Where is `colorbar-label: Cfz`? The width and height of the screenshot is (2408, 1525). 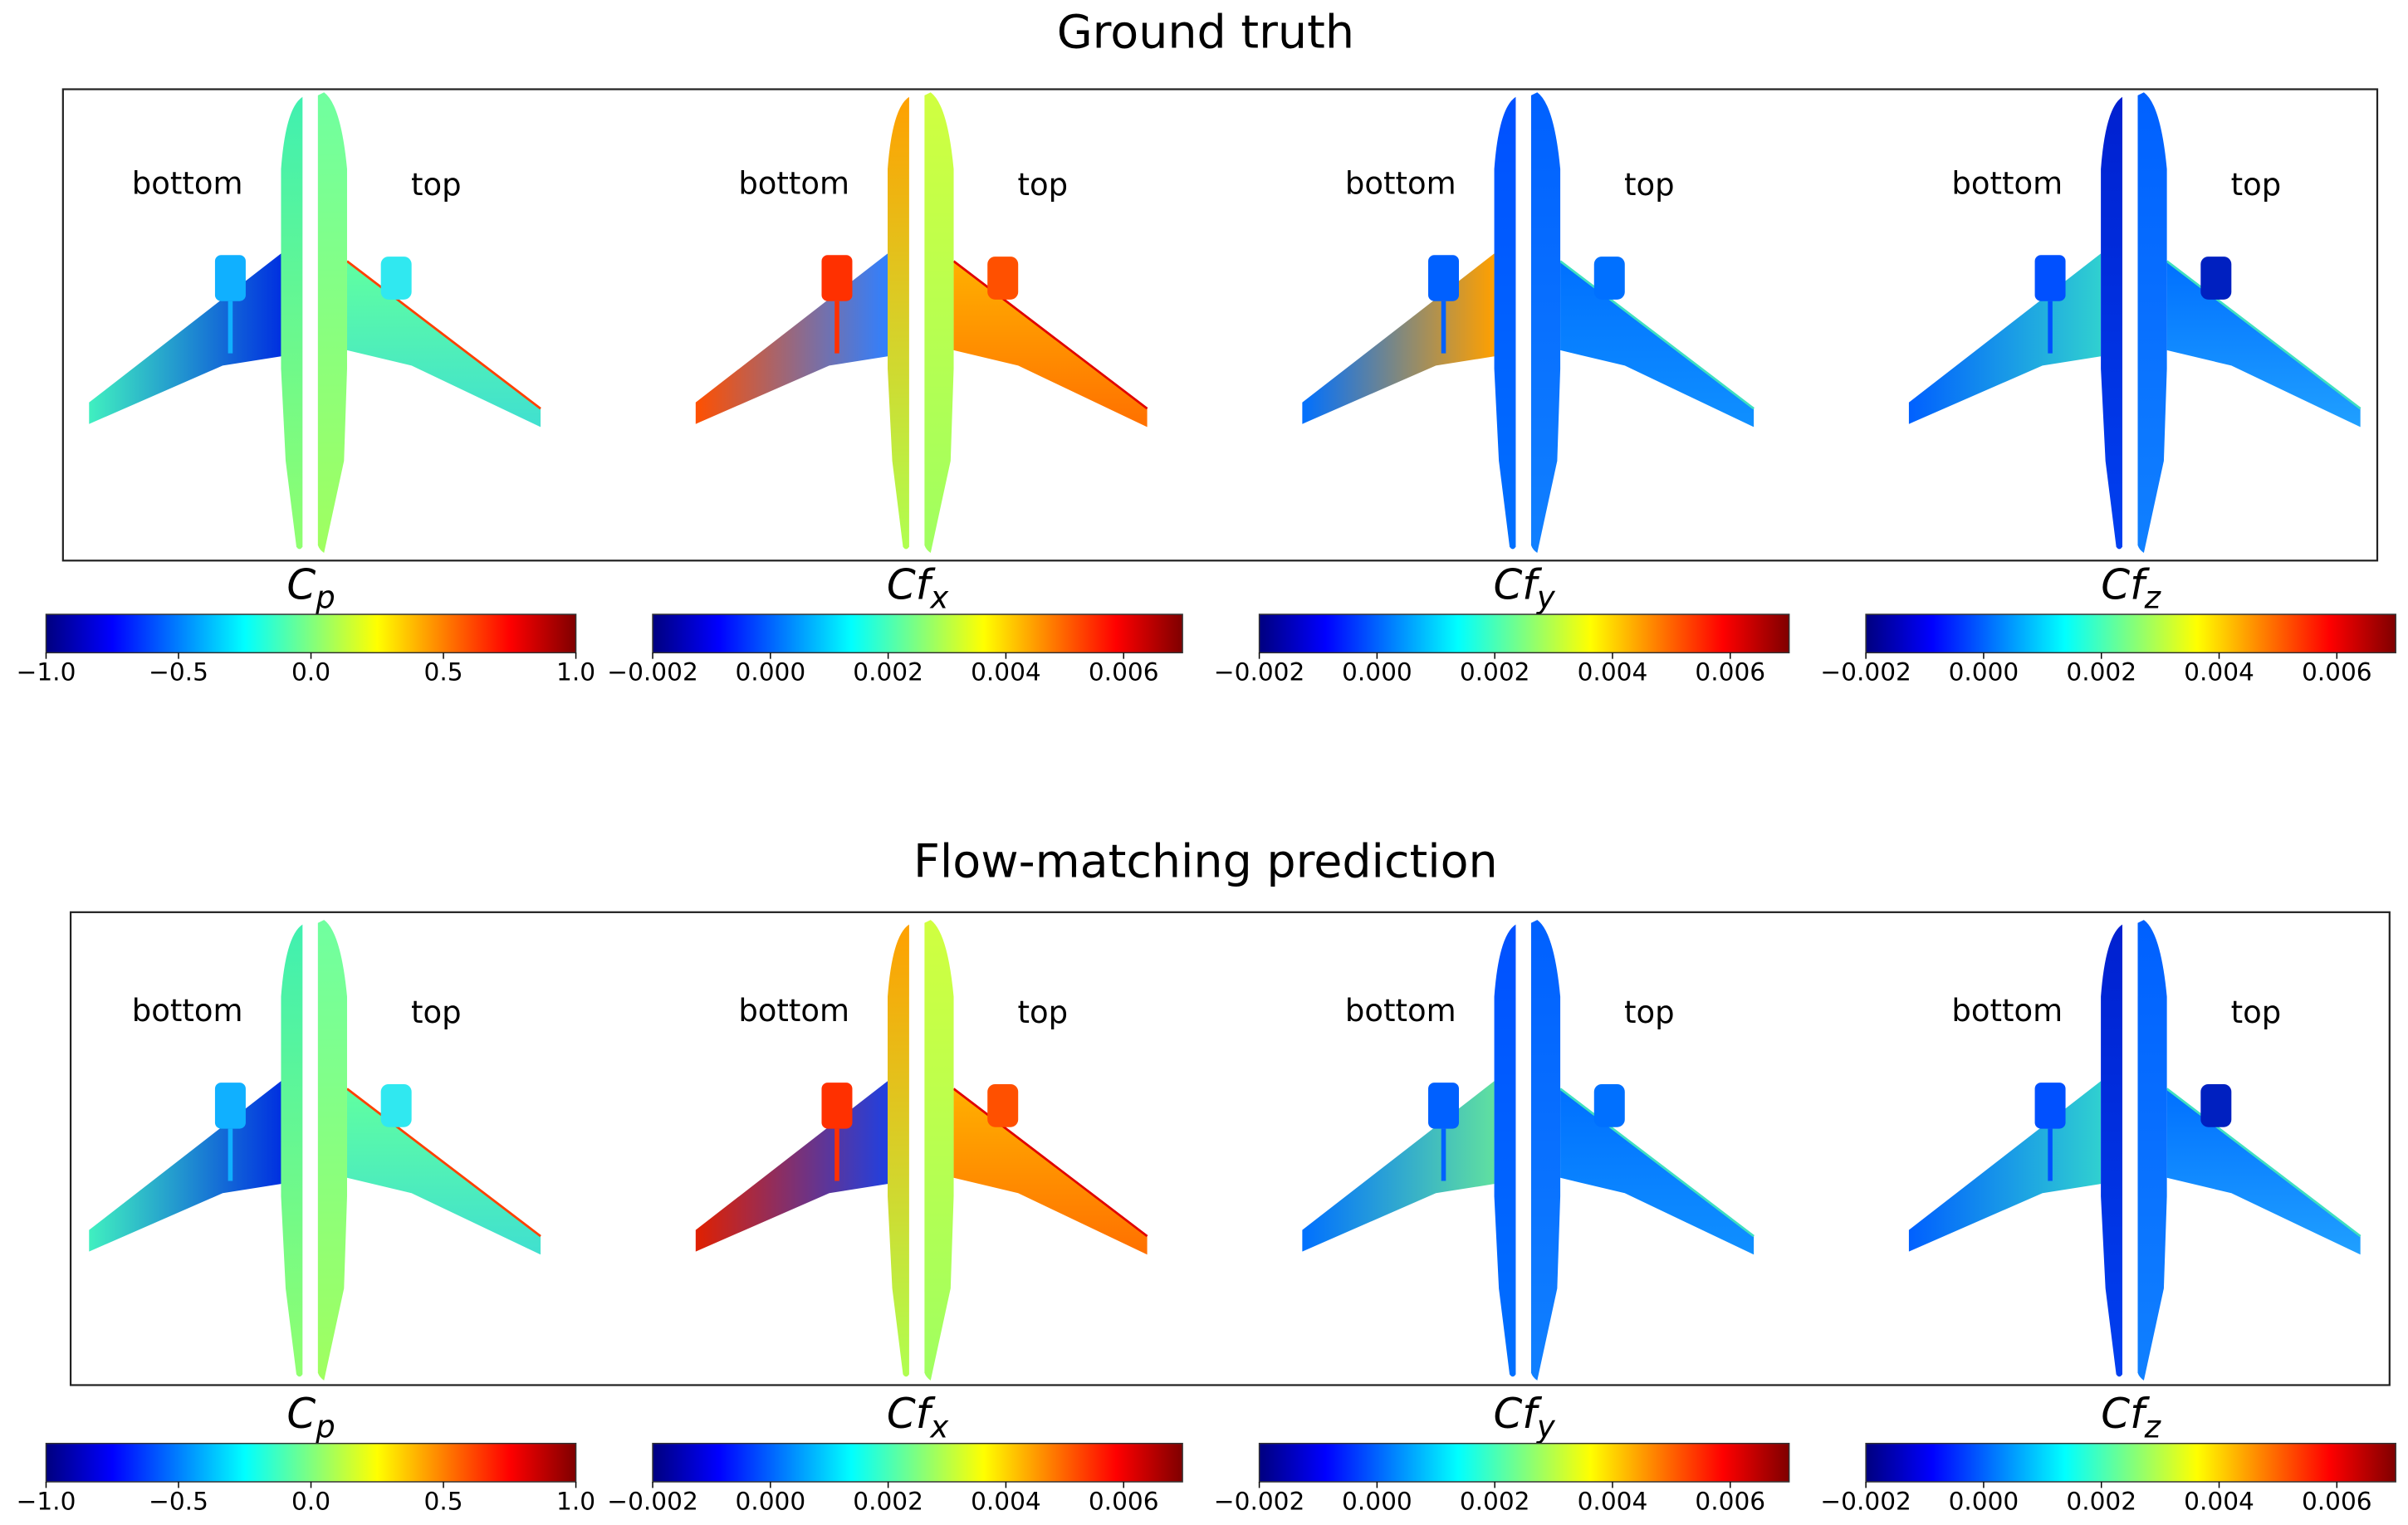
colorbar-label: Cfz is located at coordinates (2131, 1417).